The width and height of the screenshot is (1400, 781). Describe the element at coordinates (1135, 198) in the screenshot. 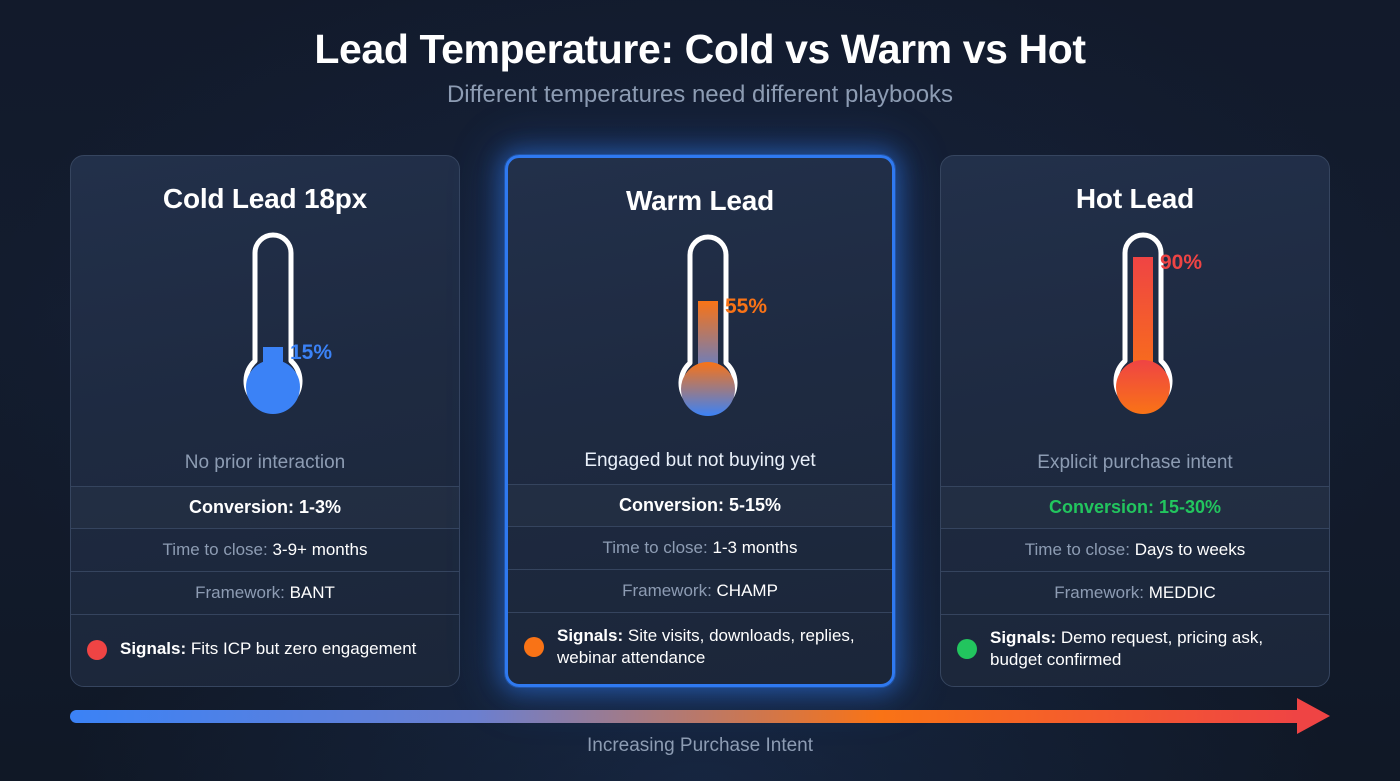

I see `card-title: Hot Lead` at that location.